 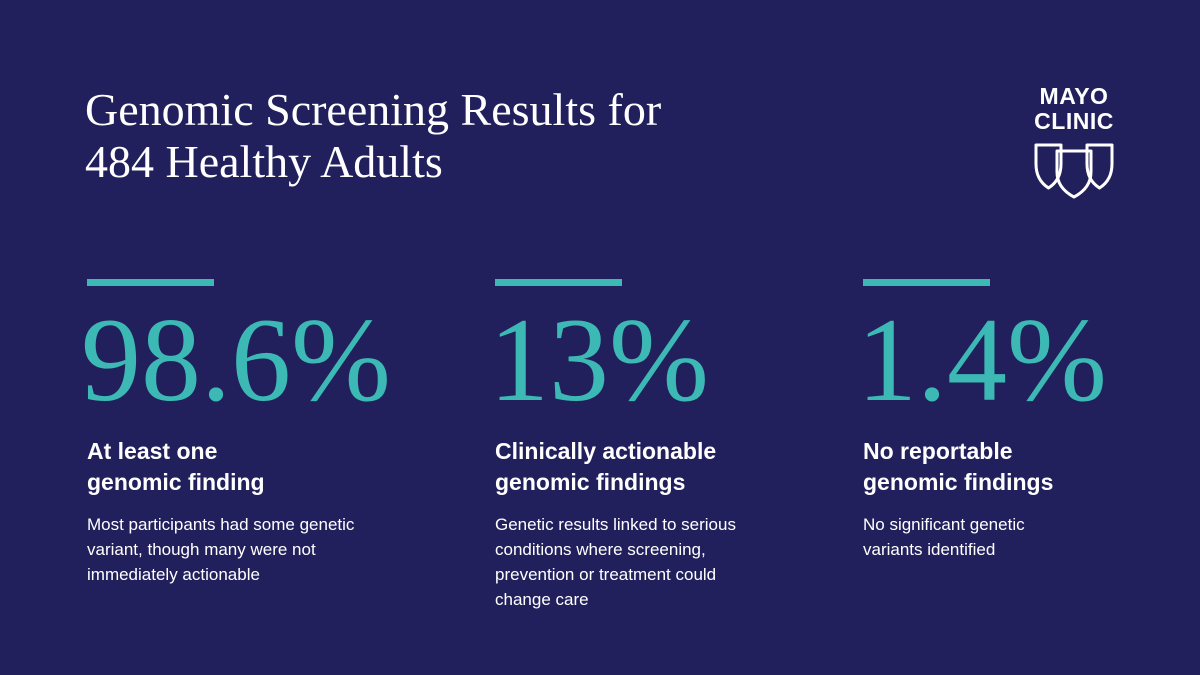 What do you see at coordinates (542, 599) in the screenshot?
I see `stat-description-line: change care` at bounding box center [542, 599].